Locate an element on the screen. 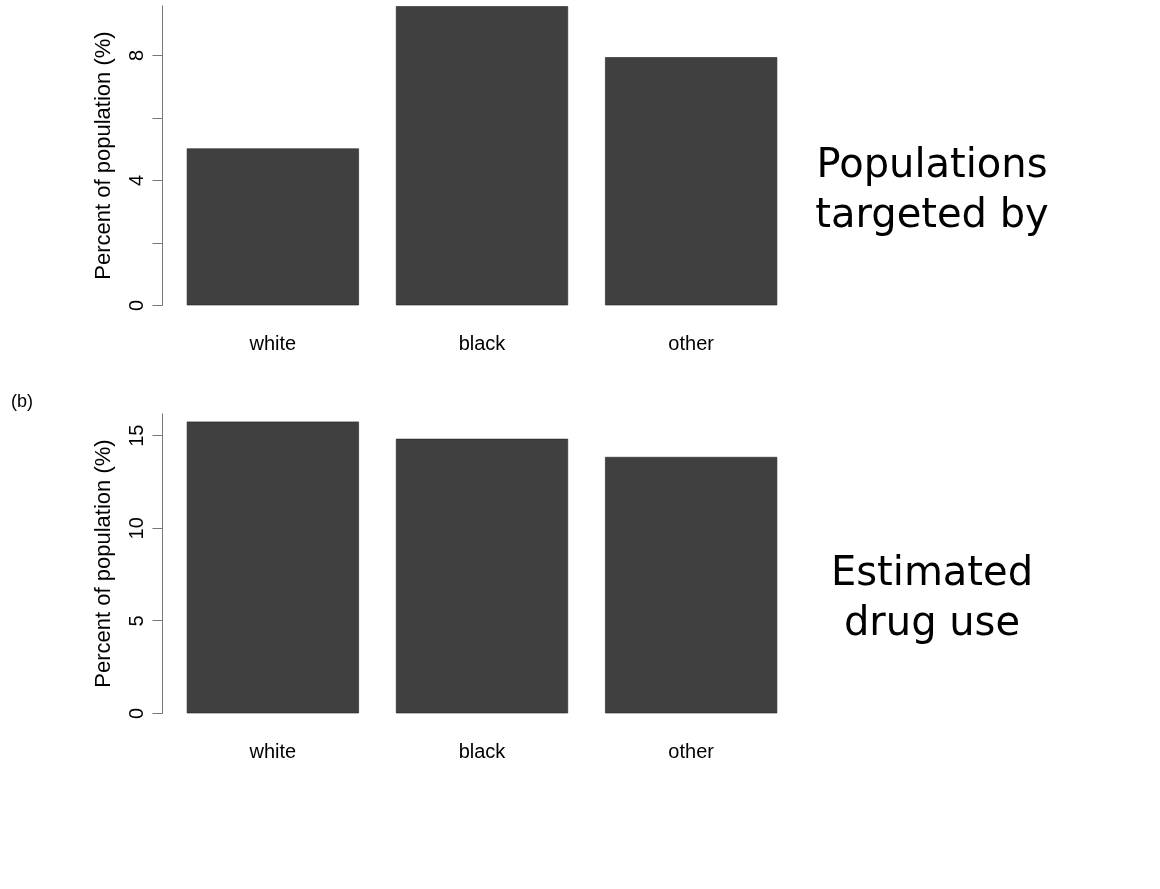 This screenshot has height=889, width=1160. y-tick-label: 10 is located at coordinates (135, 528).